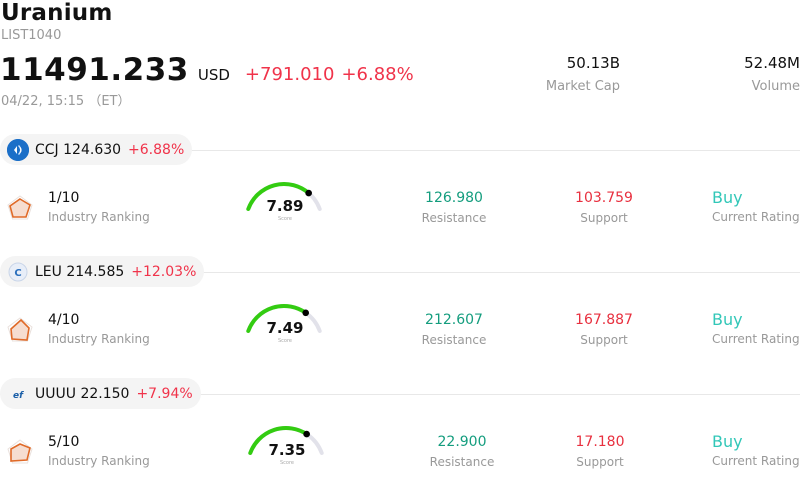 Image resolution: width=800 pixels, height=488 pixels. What do you see at coordinates (454, 207) in the screenshot?
I see `resistance-metric: 126.980 Resistance` at bounding box center [454, 207].